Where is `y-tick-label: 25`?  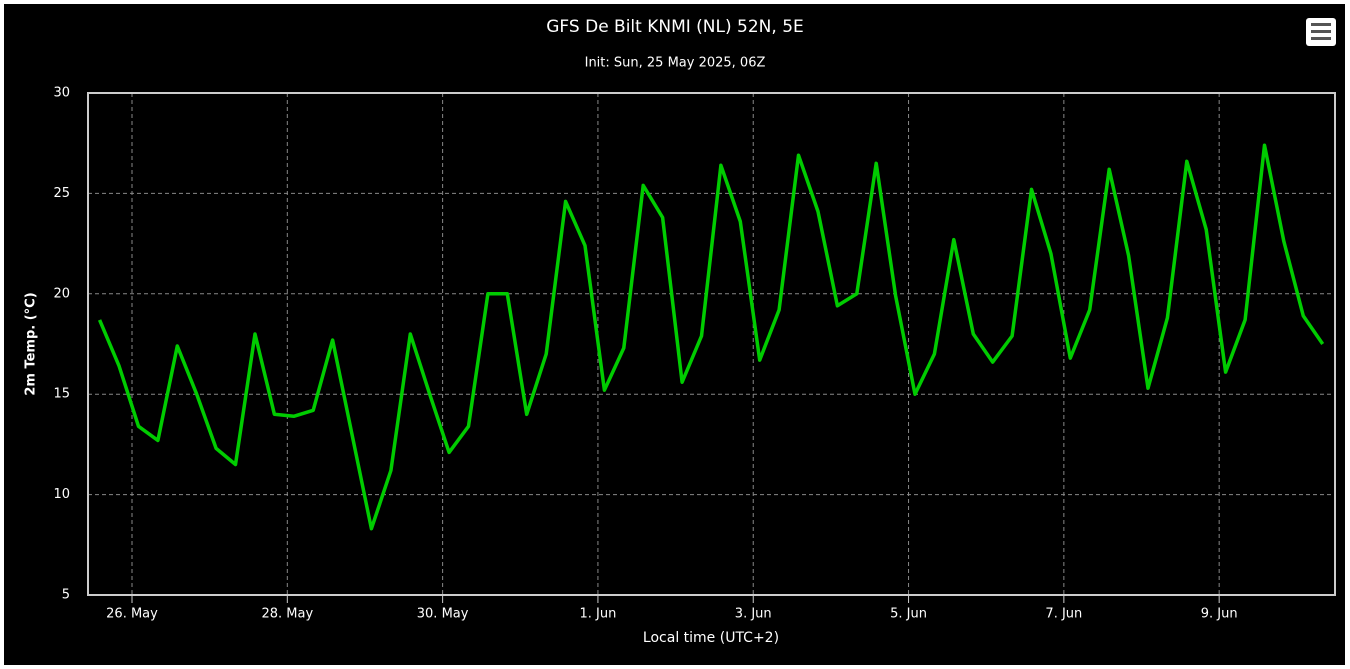 y-tick-label: 25 is located at coordinates (61, 193).